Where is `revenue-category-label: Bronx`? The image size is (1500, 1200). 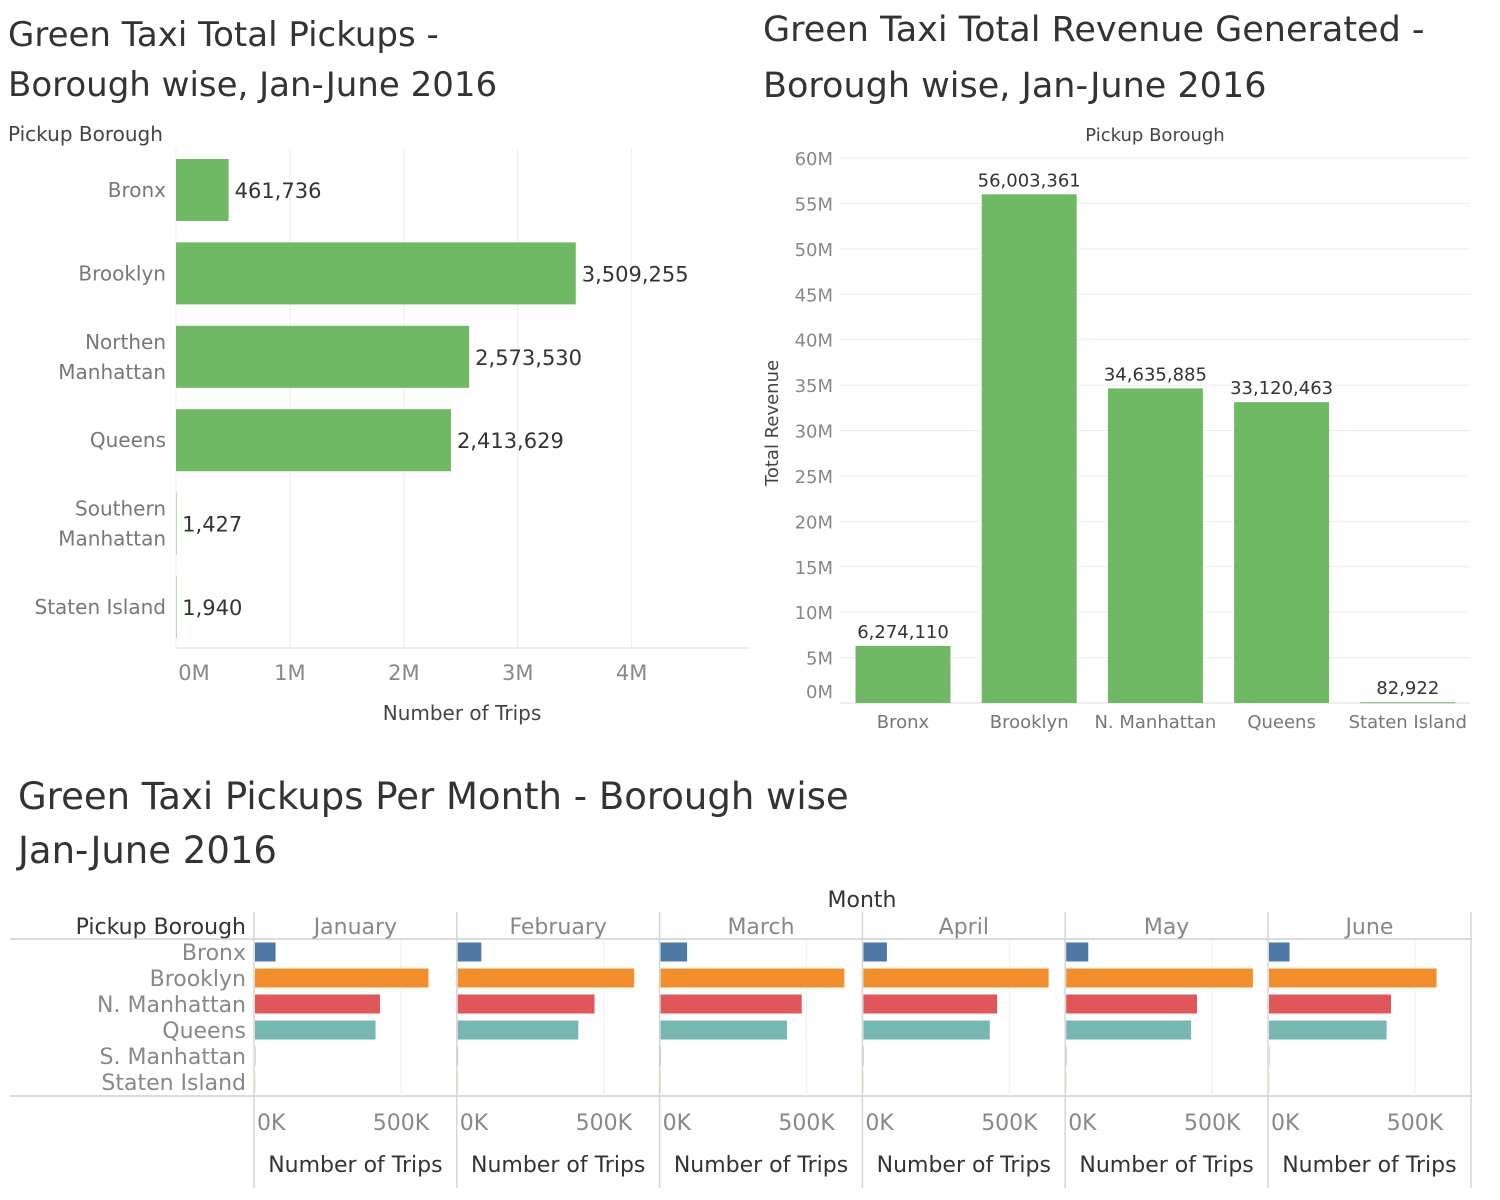
revenue-category-label: Bronx is located at coordinates (903, 722).